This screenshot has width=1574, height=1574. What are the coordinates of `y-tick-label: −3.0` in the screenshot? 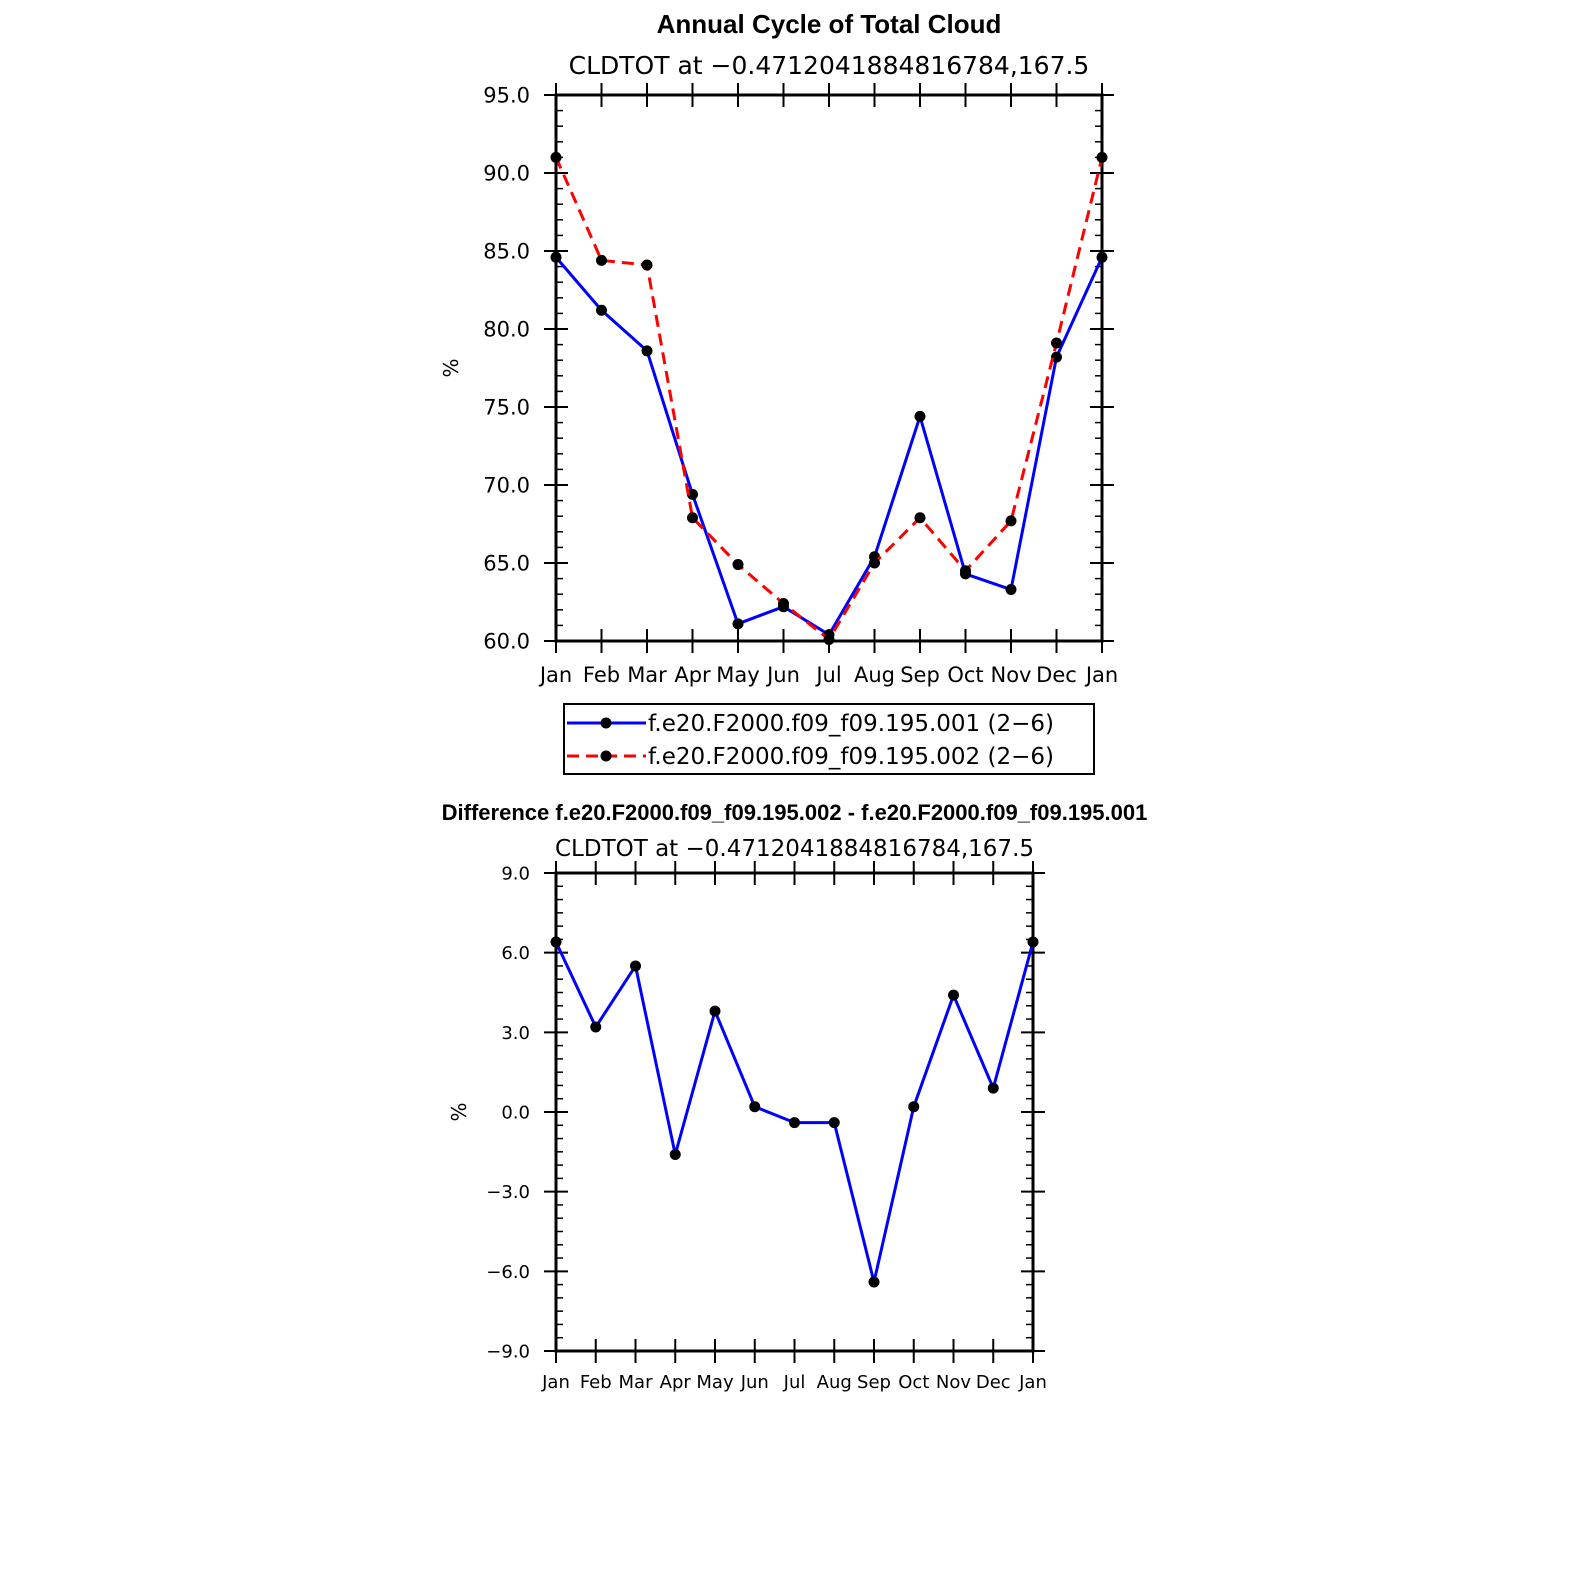 It's located at (508, 1192).